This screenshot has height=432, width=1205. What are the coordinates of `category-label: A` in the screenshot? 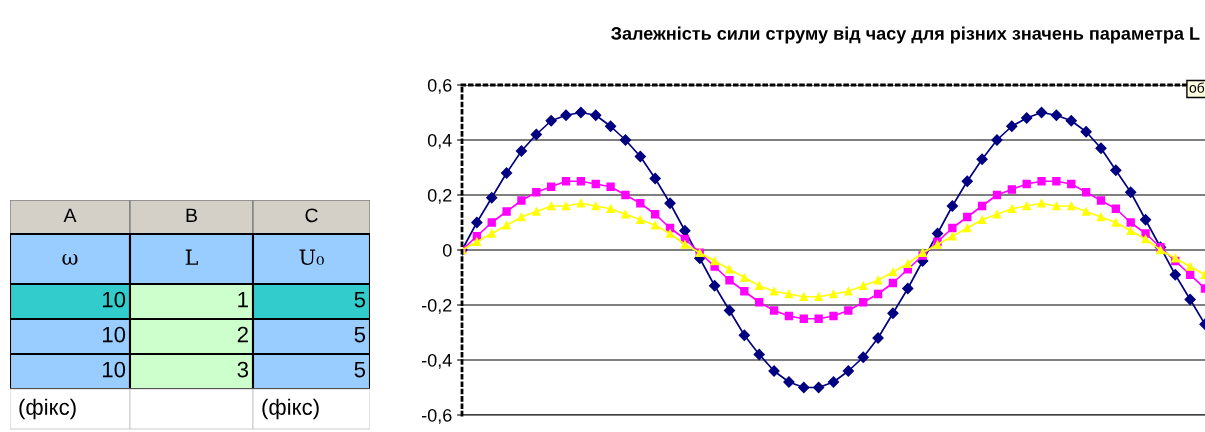 It's located at (70, 215).